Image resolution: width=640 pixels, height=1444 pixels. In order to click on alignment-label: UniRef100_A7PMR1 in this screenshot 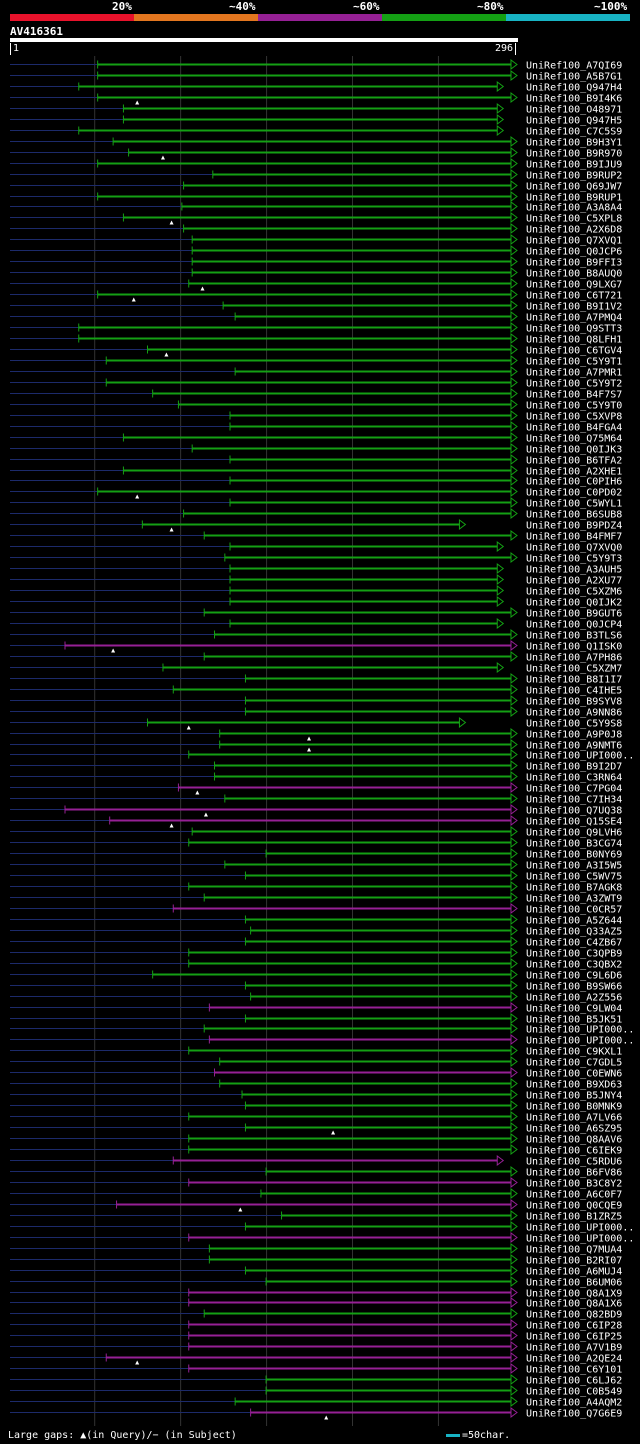, I will do `click(574, 373)`.